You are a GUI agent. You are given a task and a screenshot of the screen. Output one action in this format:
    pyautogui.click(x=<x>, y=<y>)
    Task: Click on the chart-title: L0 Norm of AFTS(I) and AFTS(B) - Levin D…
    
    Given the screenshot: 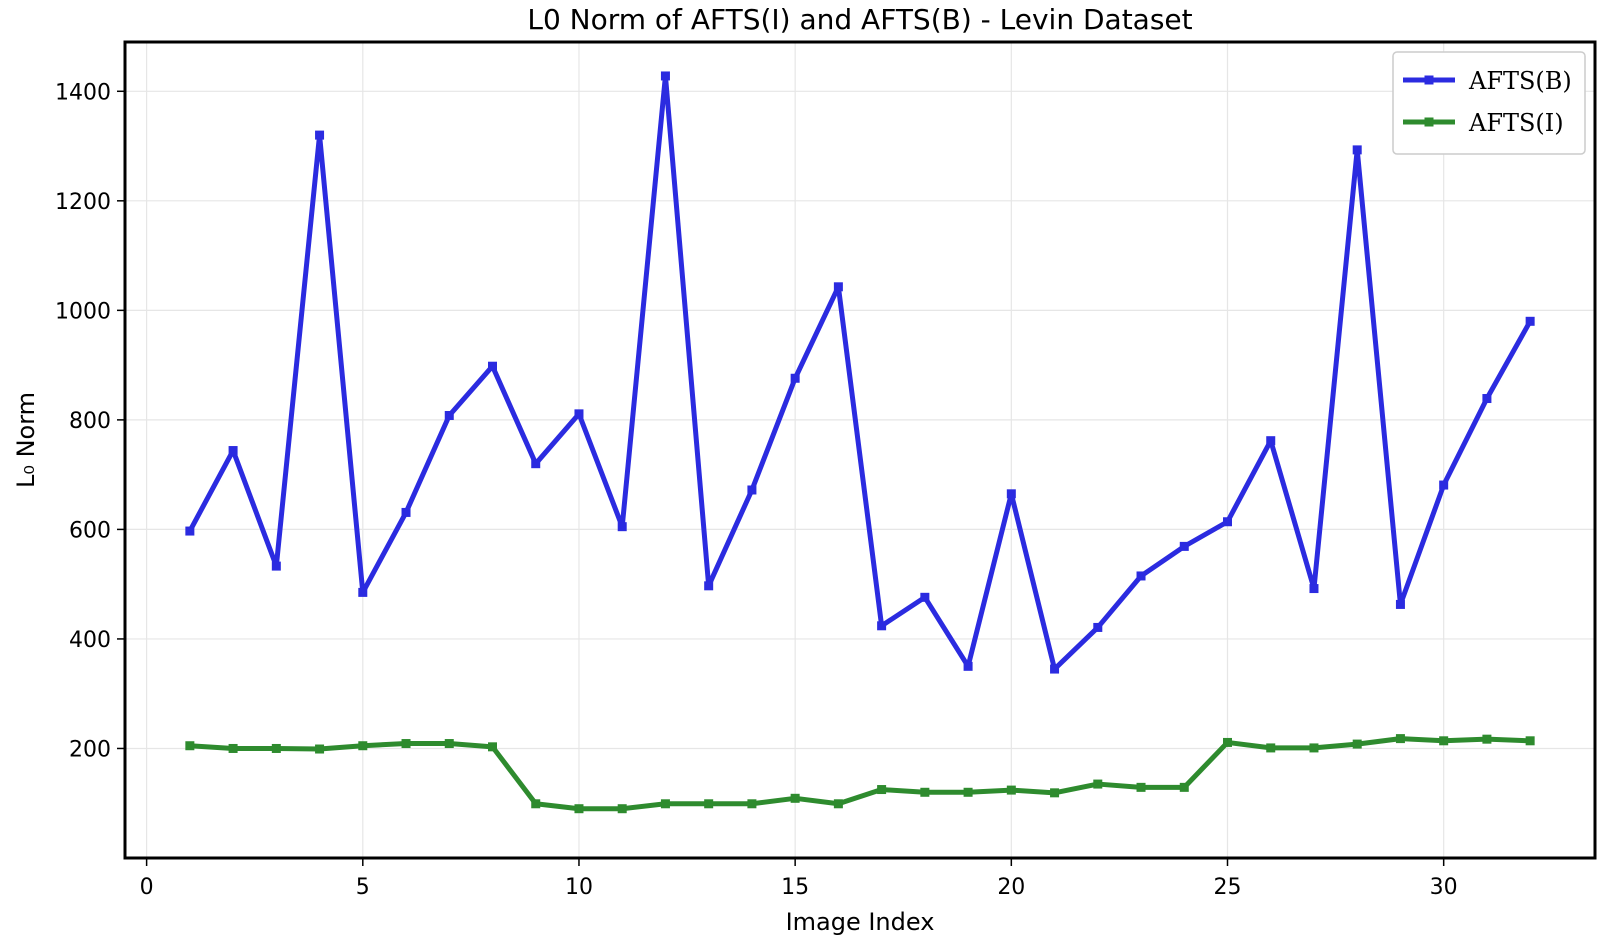 What is the action you would take?
    pyautogui.click(x=859, y=19)
    